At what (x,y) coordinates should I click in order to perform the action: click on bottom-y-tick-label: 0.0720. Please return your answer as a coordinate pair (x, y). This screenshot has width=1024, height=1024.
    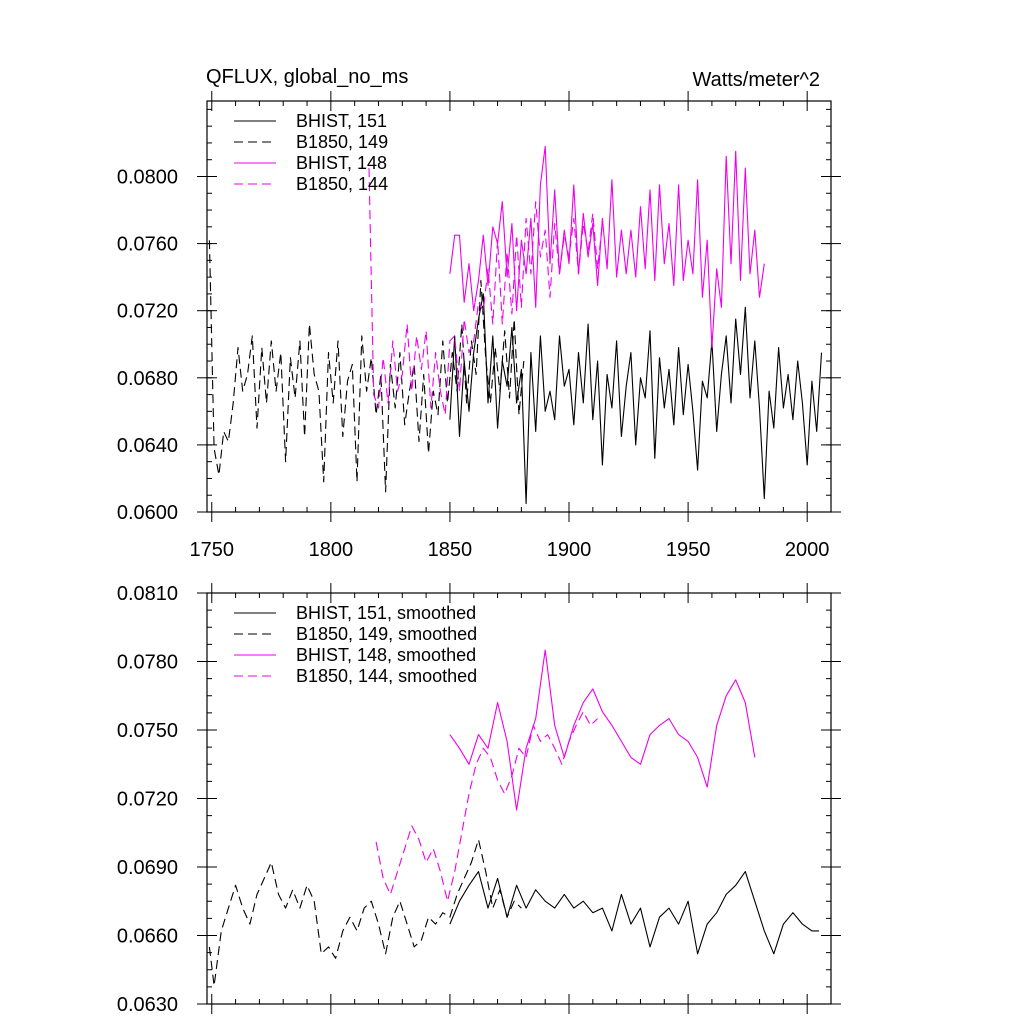
    Looking at the image, I should click on (147, 800).